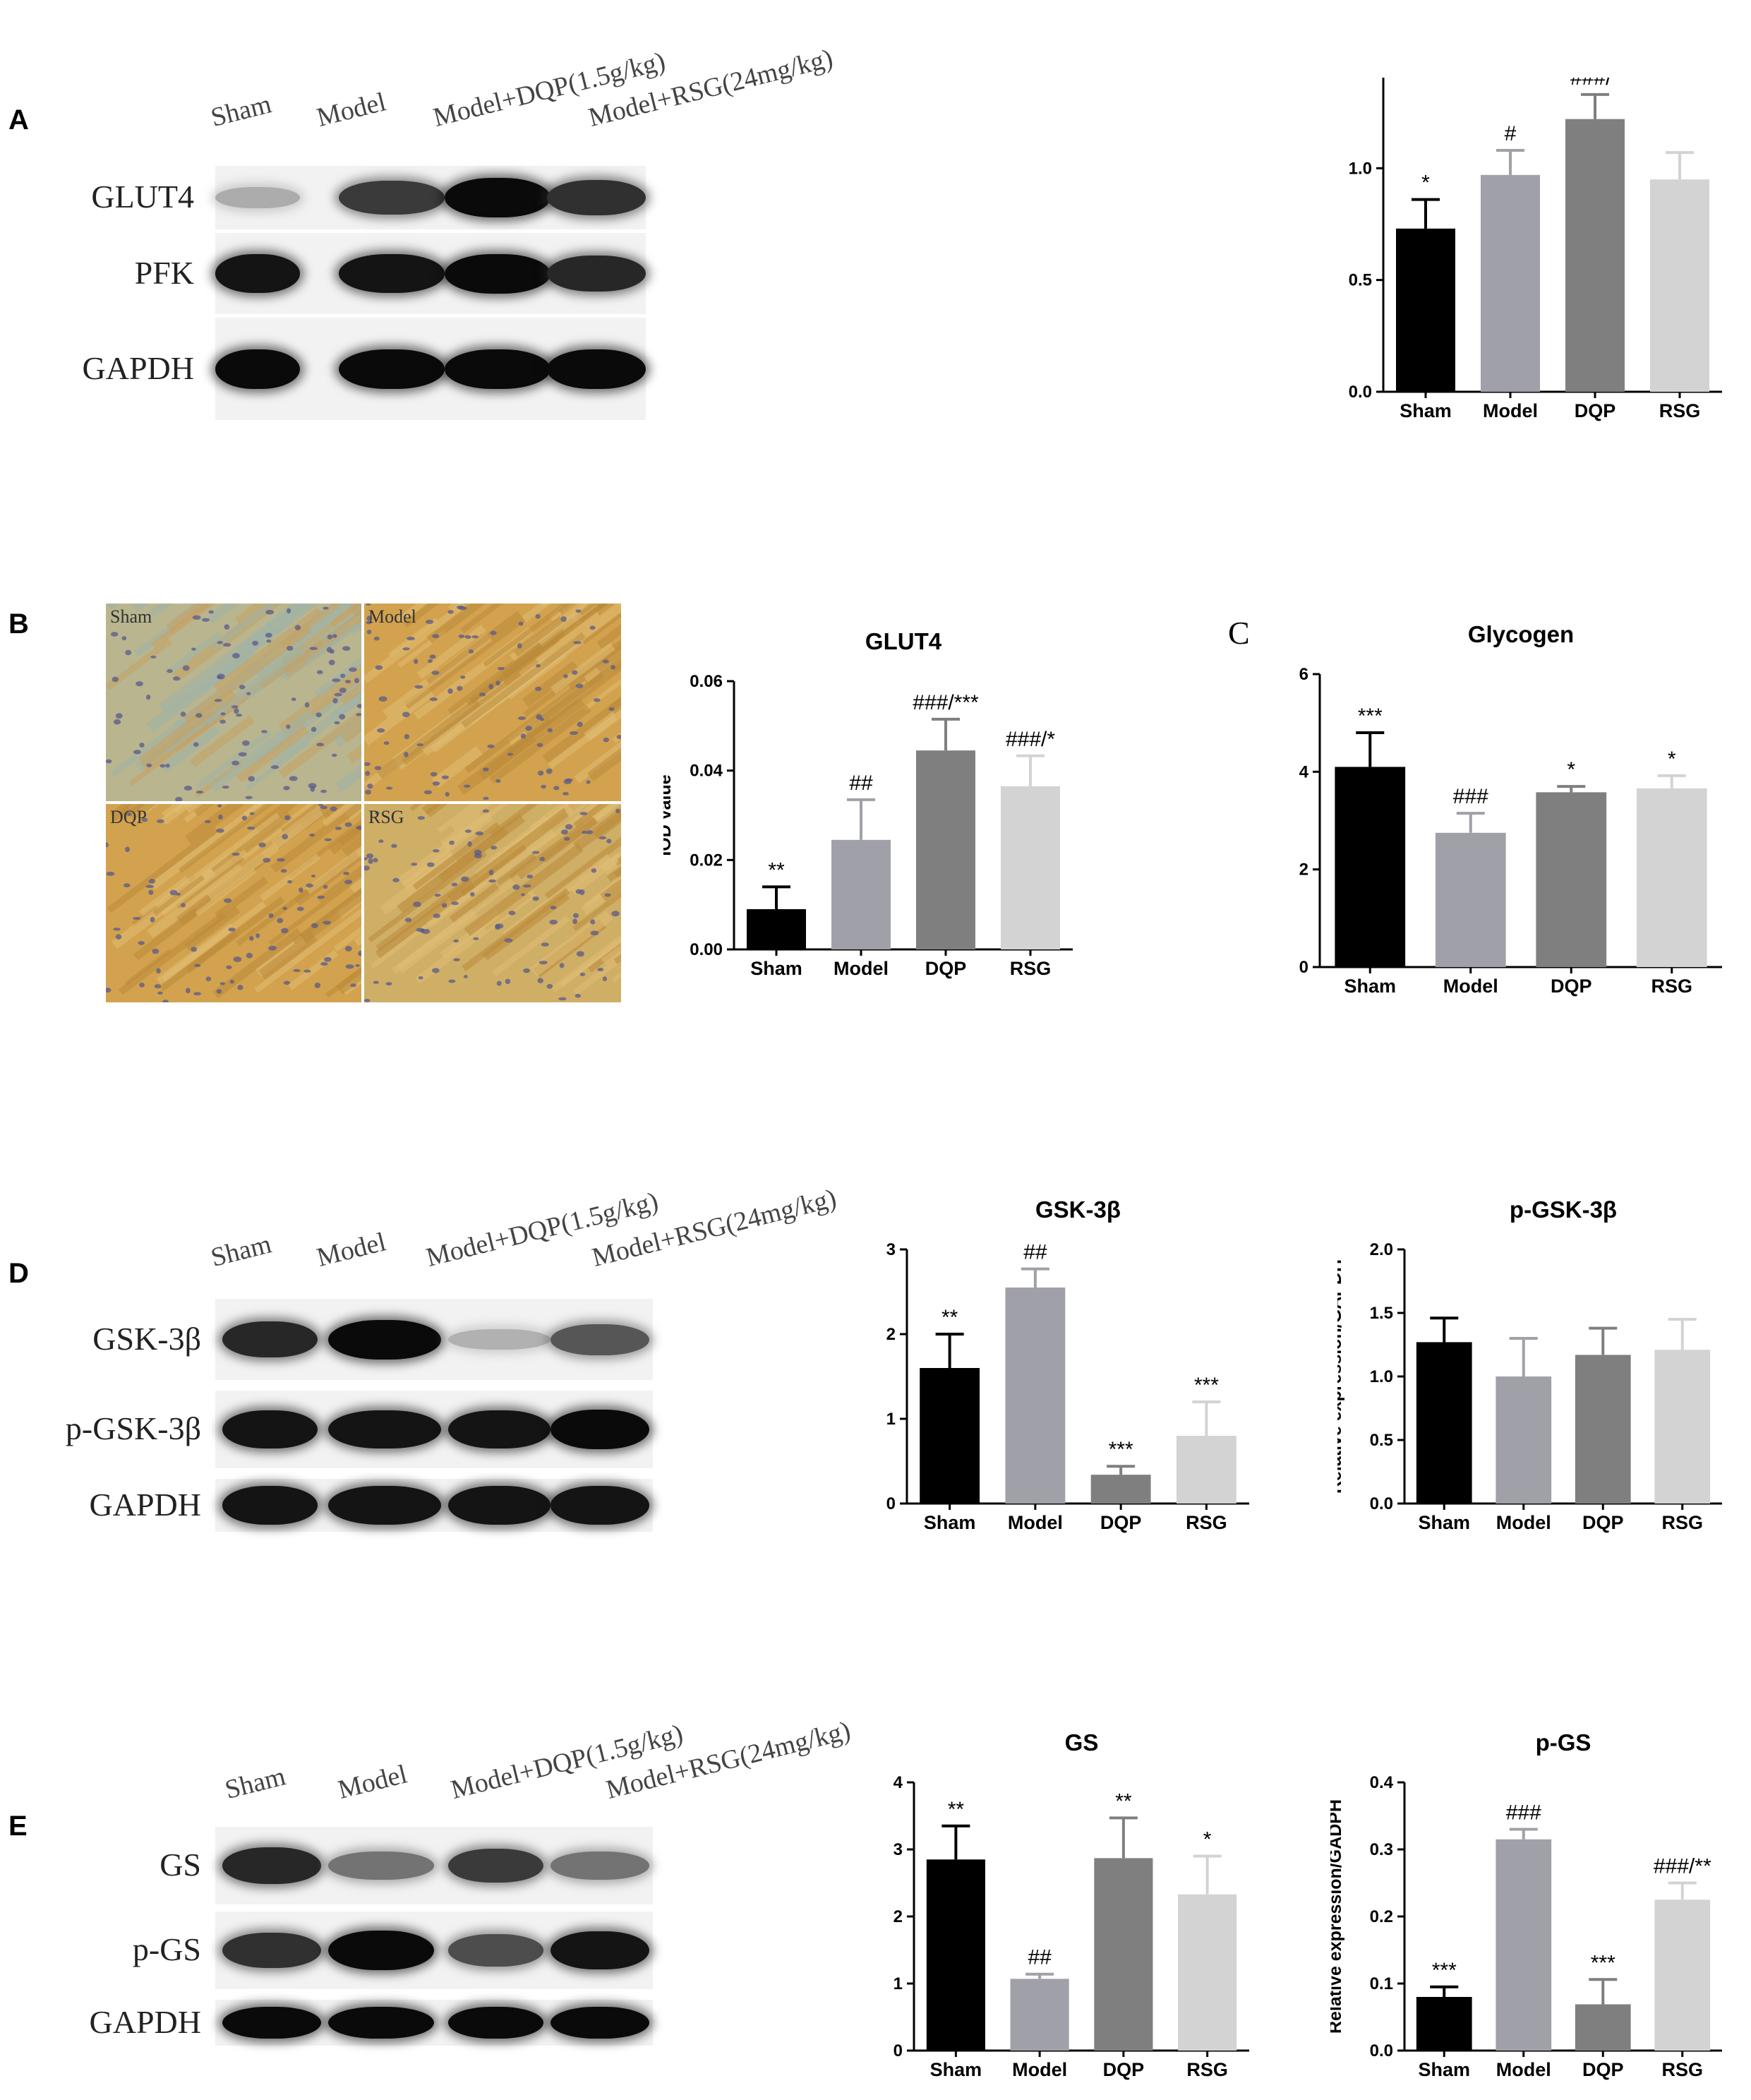  What do you see at coordinates (492, 903) in the screenshot?
I see `micrograph-tile-rsg: RSG` at bounding box center [492, 903].